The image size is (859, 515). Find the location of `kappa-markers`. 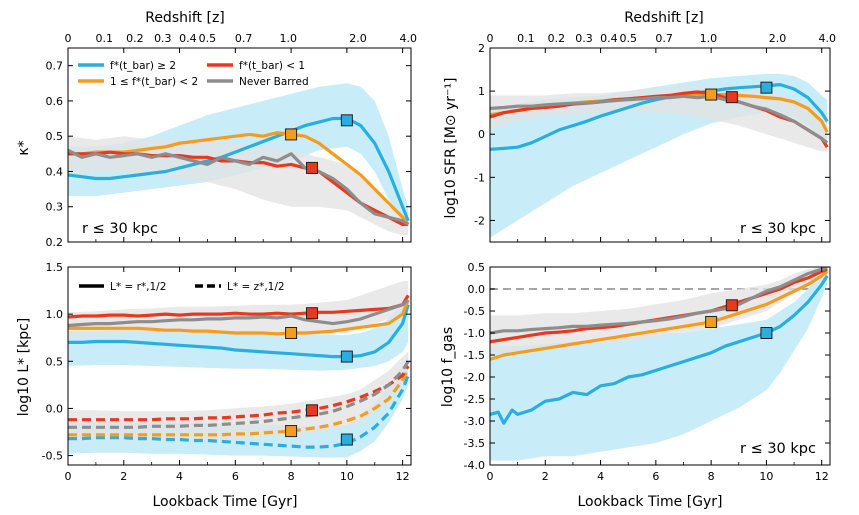

kappa-markers is located at coordinates (319, 144).